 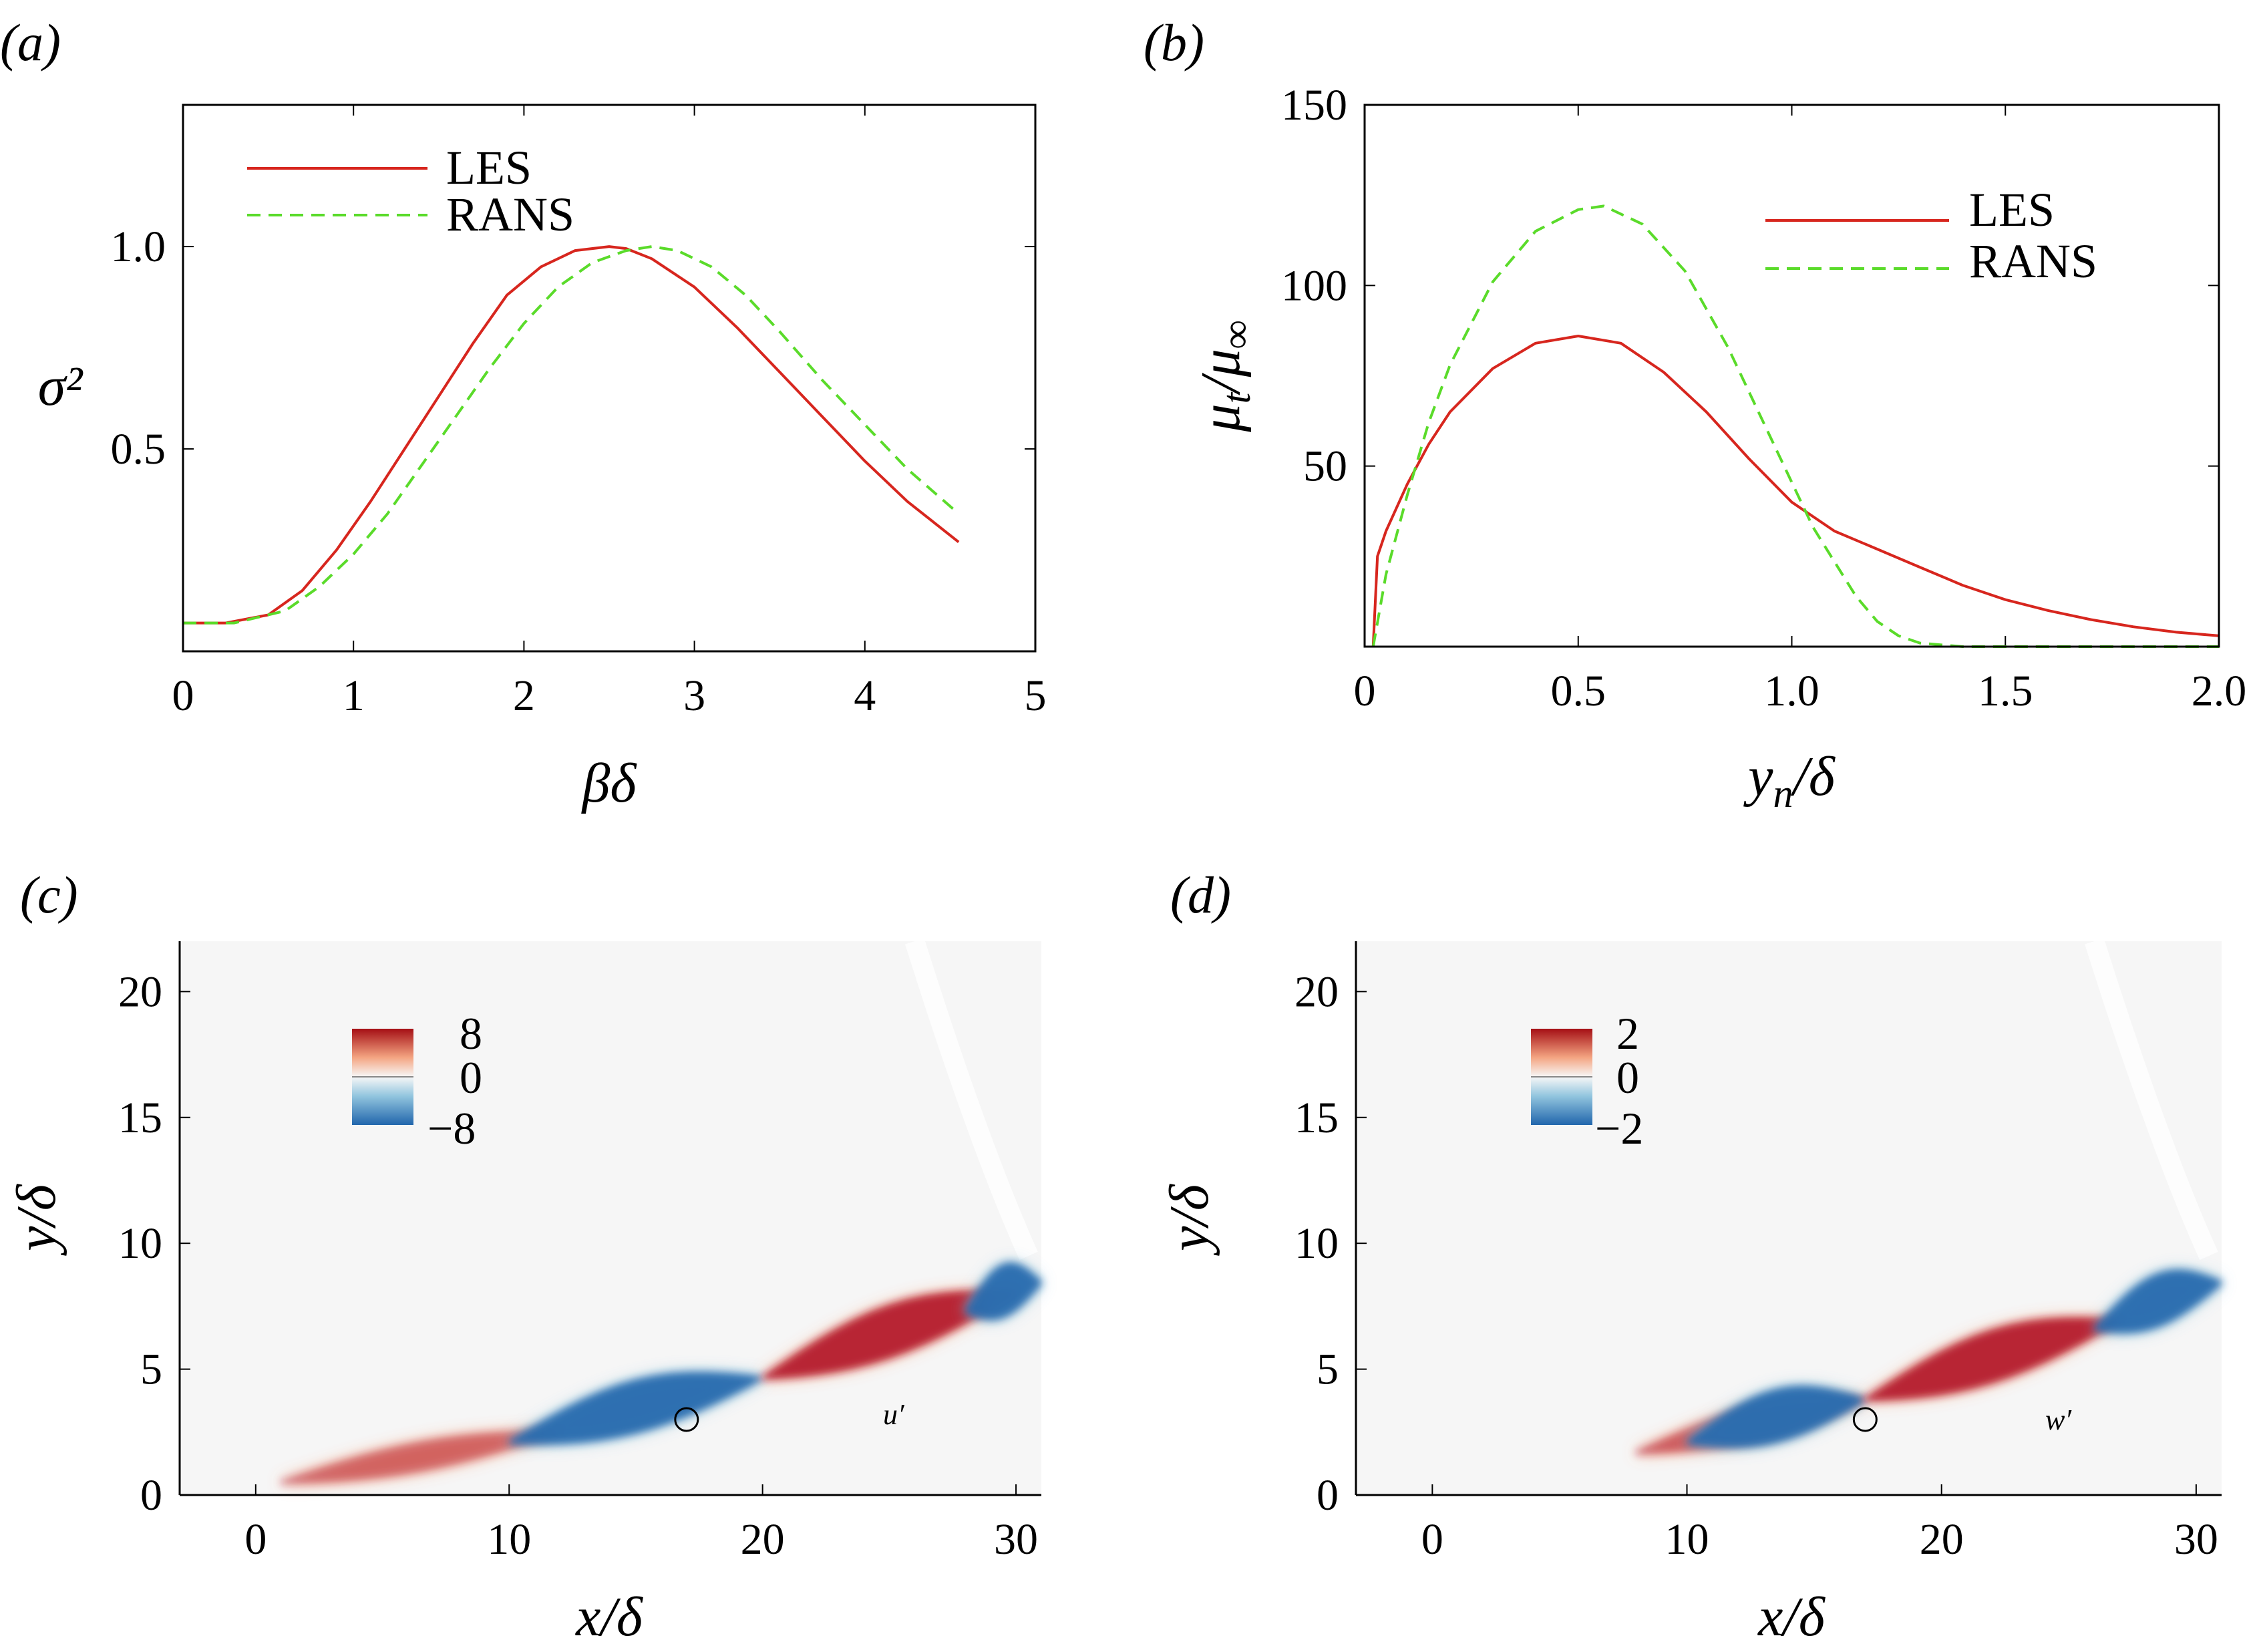 What do you see at coordinates (60, 386) in the screenshot?
I see `a-ylabel: σ²` at bounding box center [60, 386].